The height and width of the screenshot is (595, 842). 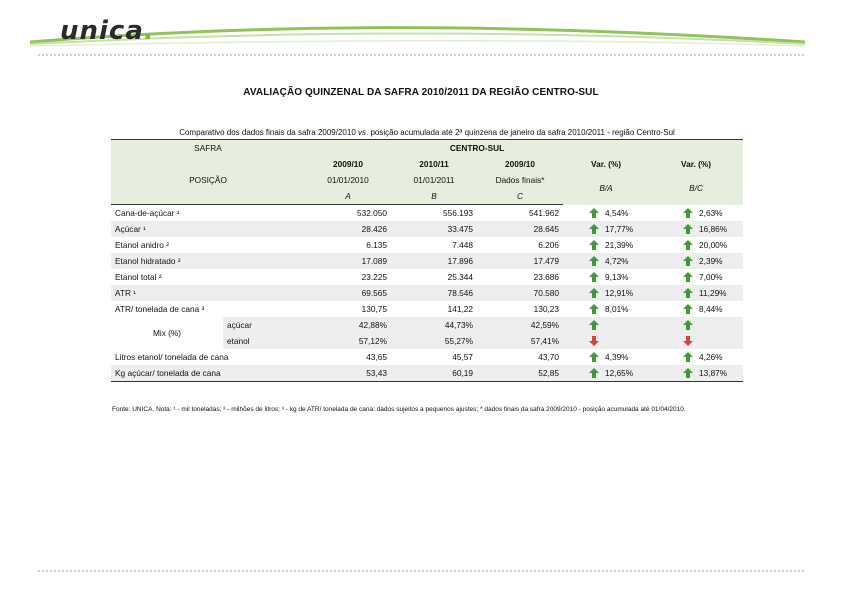 I want to click on header-safra: SAFRA, so click(x=208, y=147).